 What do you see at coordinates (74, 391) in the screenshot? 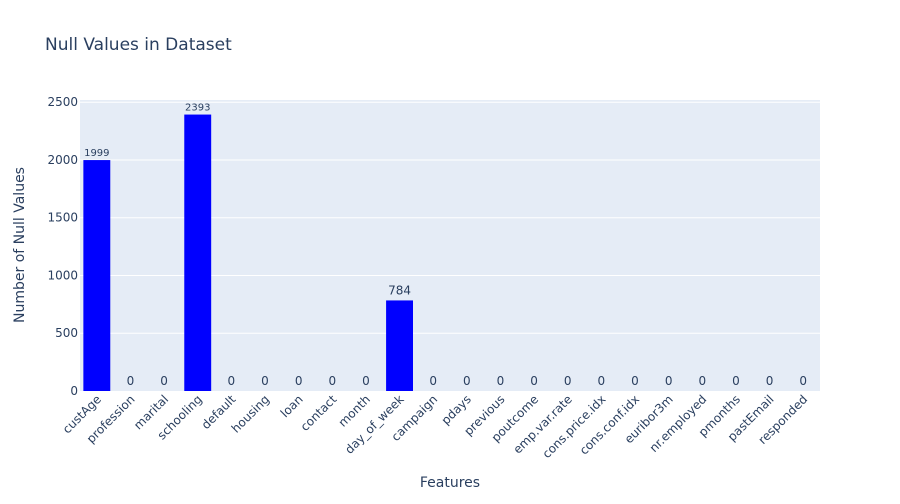
I see `y-tick-label: 0` at bounding box center [74, 391].